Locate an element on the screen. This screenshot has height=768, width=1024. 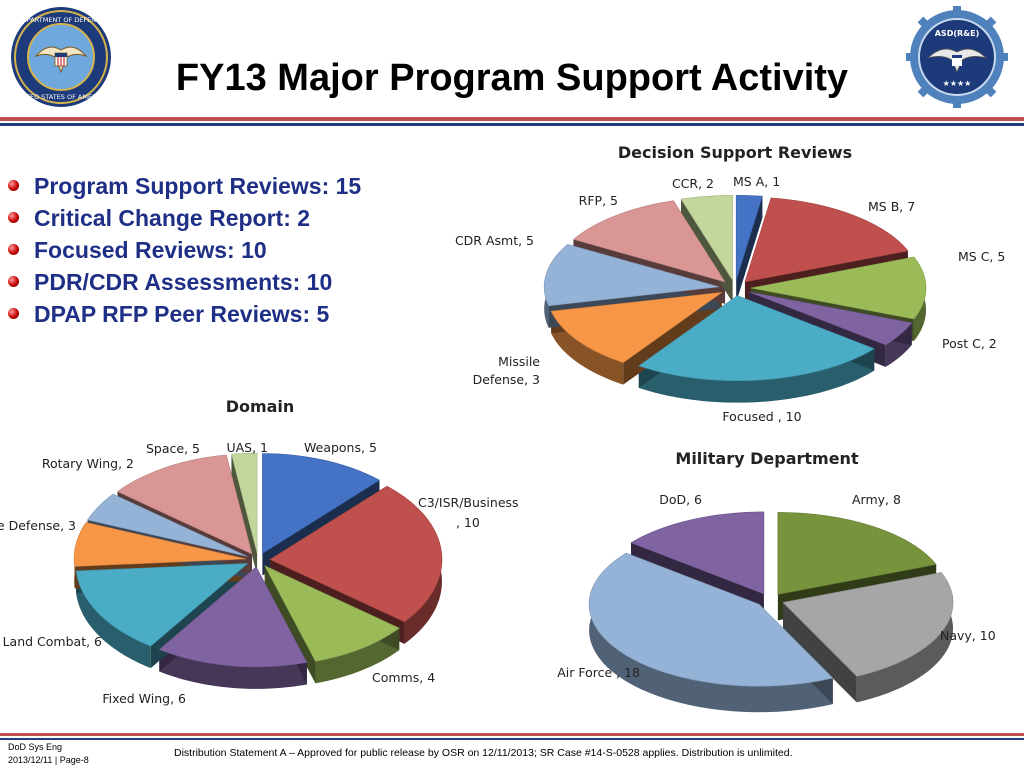
pie-slice-post-c is located at coordinates (830, 318).